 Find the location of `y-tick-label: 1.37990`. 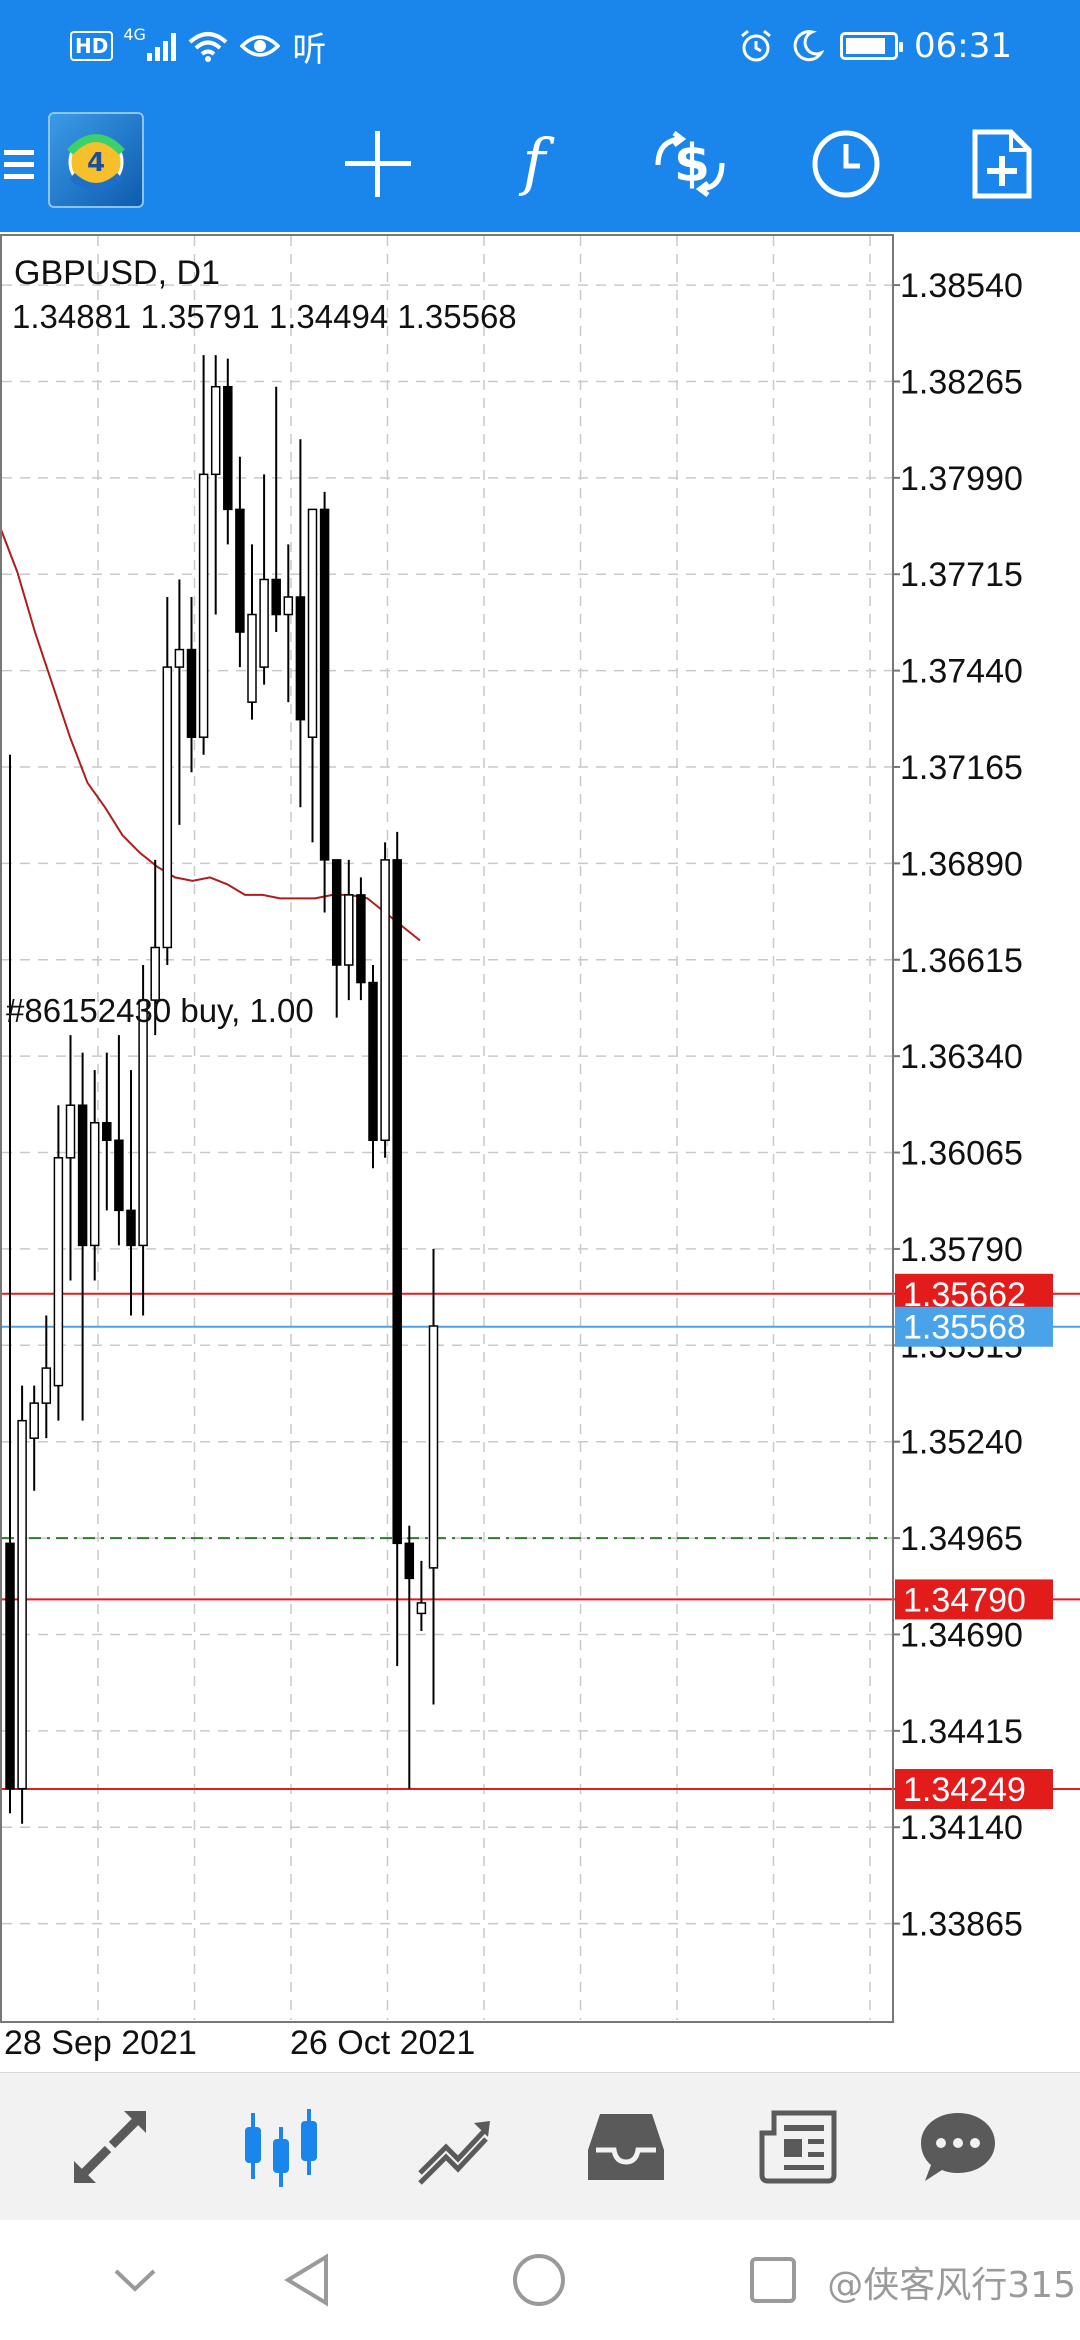

y-tick-label: 1.37990 is located at coordinates (961, 479).